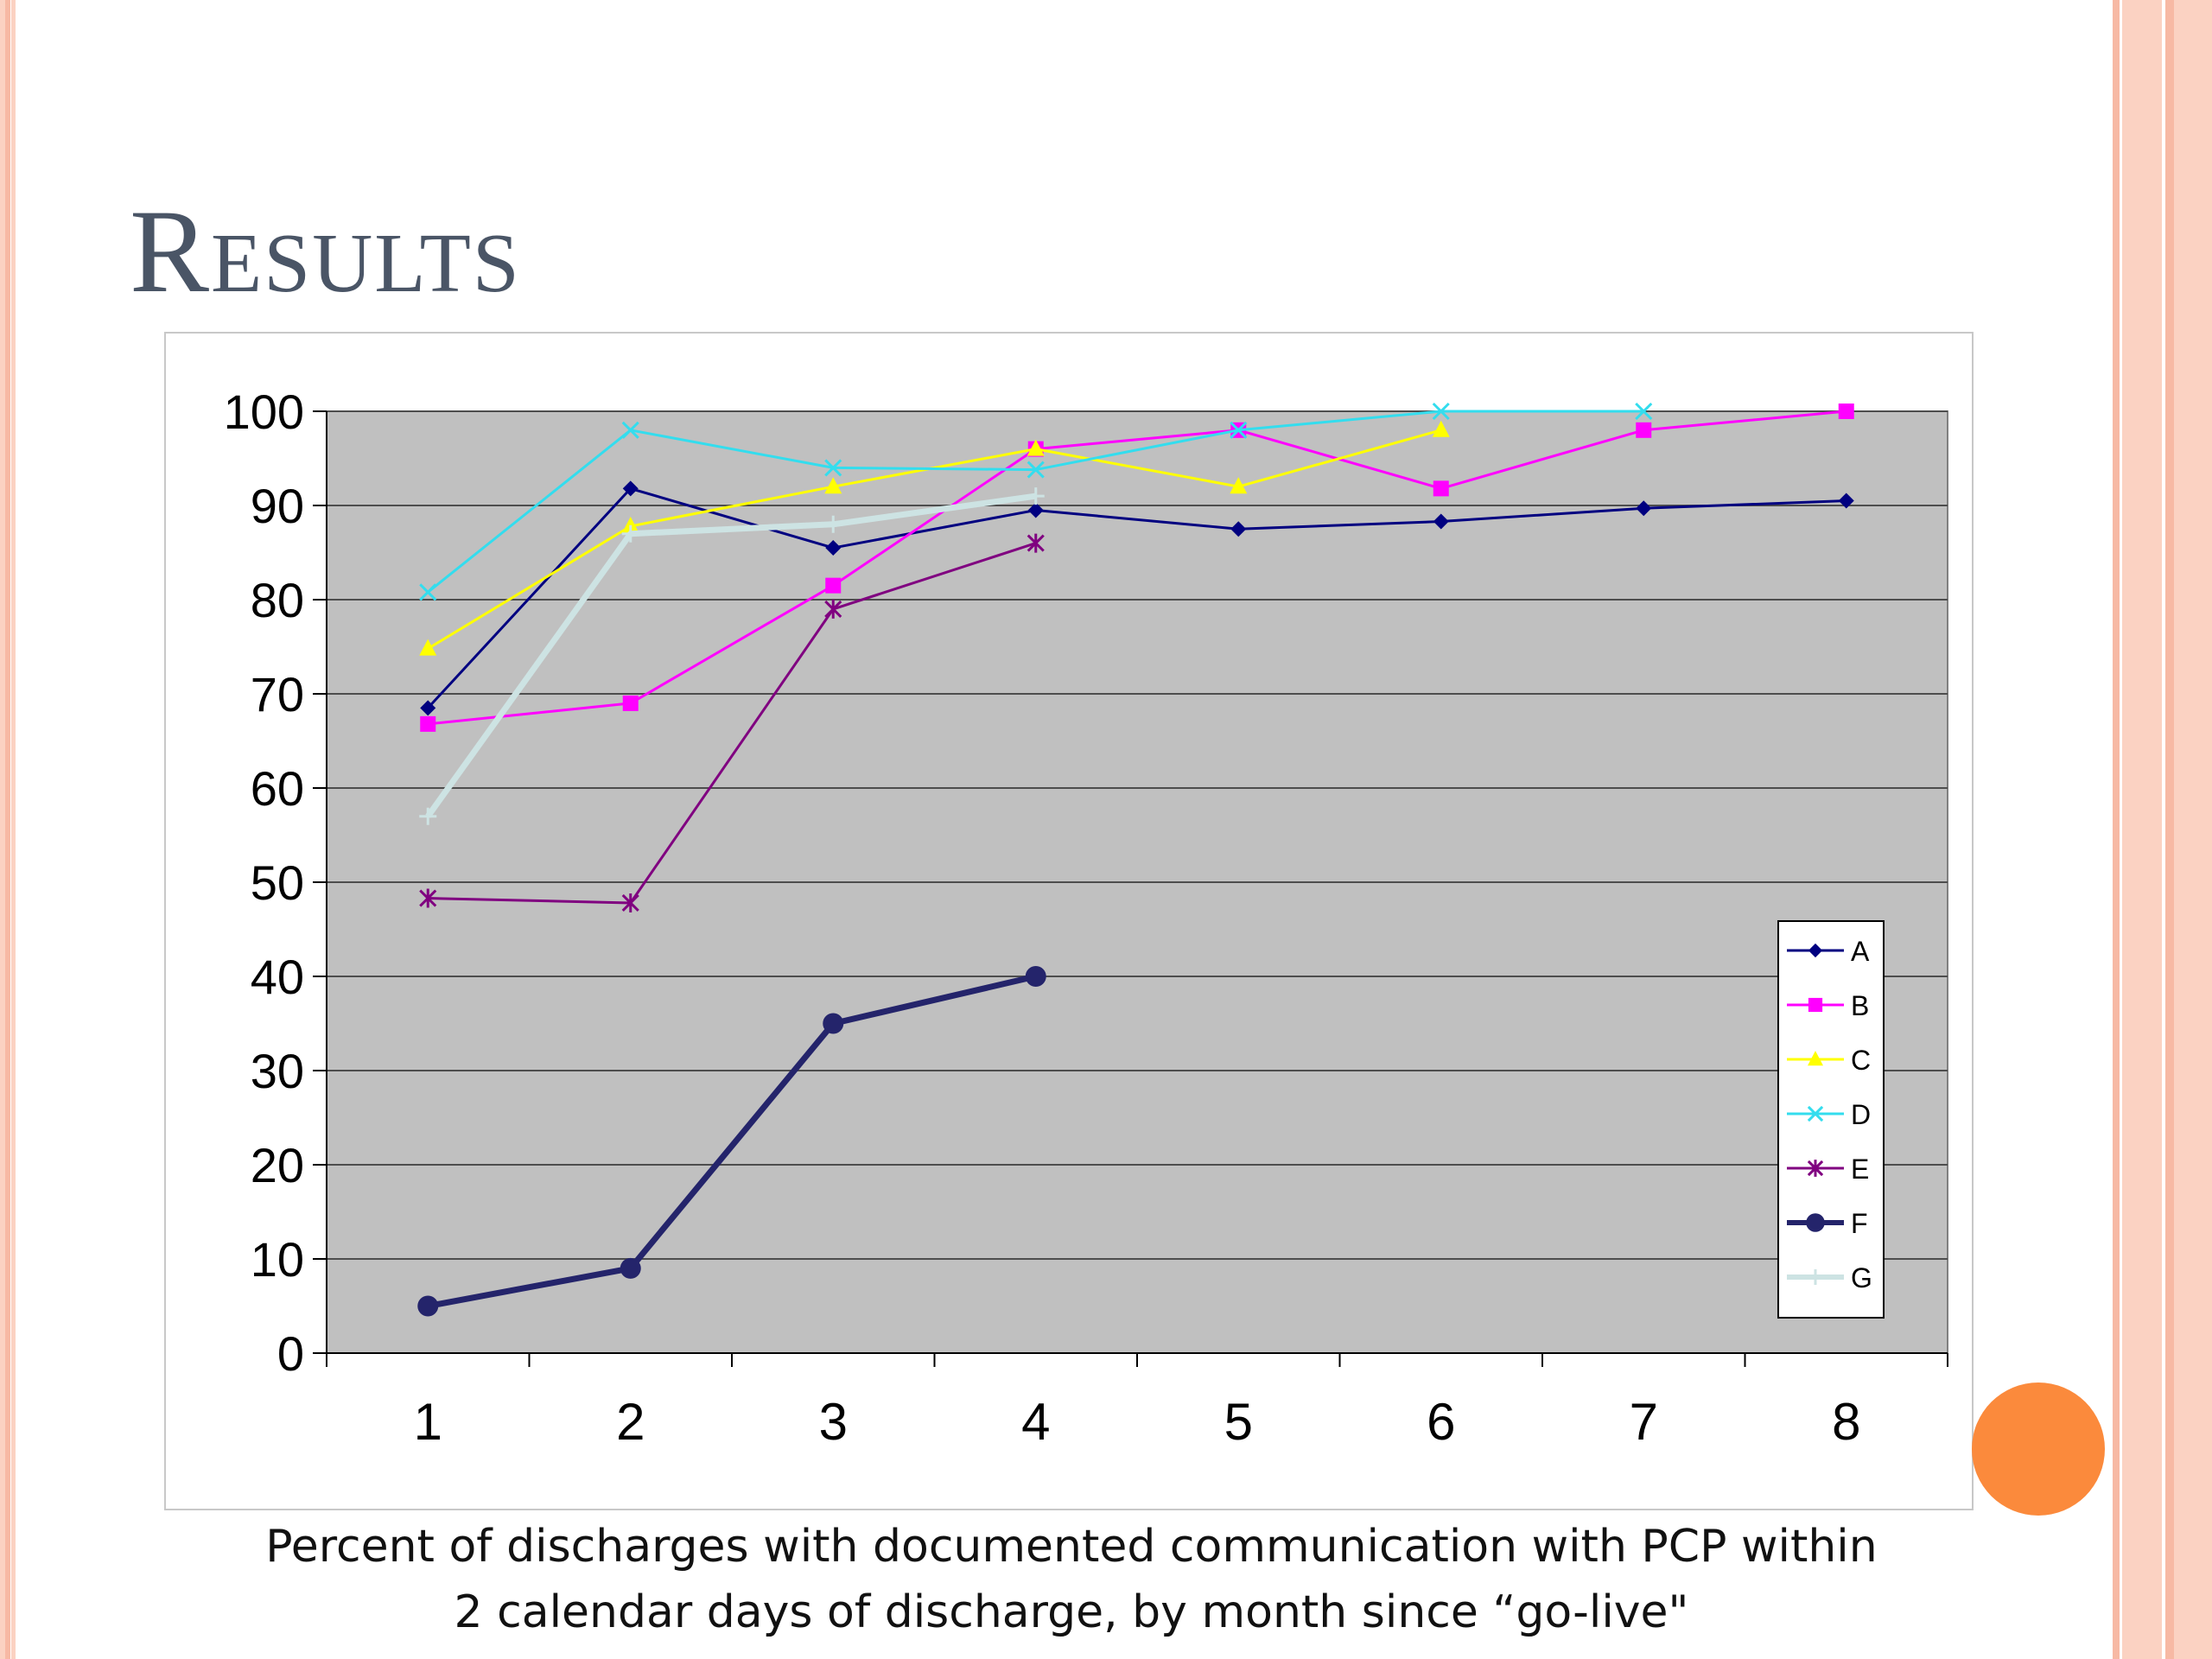  What do you see at coordinates (1828, 1169) in the screenshot?
I see `legend-item: E` at bounding box center [1828, 1169].